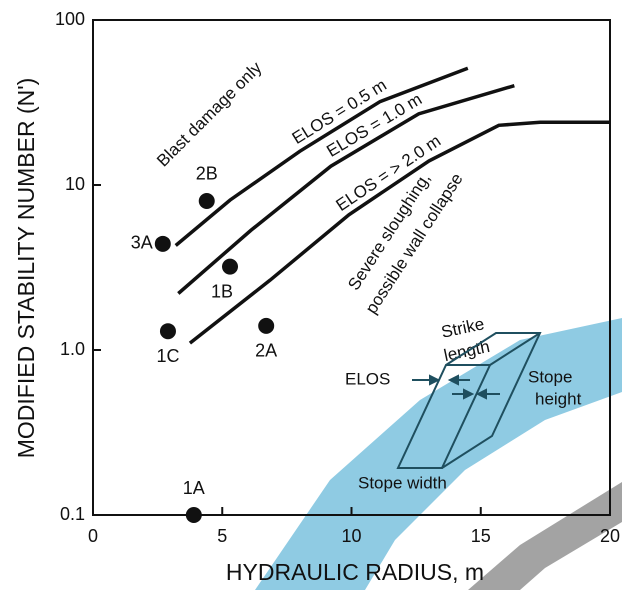 This screenshot has width=622, height=590. I want to click on annotation: Strike, so click(463, 328).